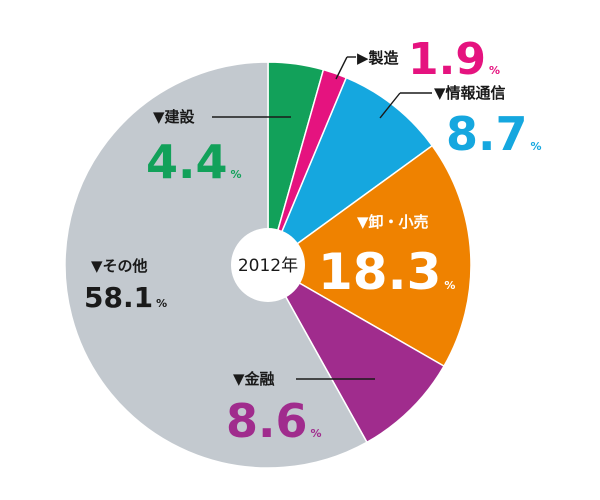  I want to click on other-label: ▼その他, so click(119, 266).